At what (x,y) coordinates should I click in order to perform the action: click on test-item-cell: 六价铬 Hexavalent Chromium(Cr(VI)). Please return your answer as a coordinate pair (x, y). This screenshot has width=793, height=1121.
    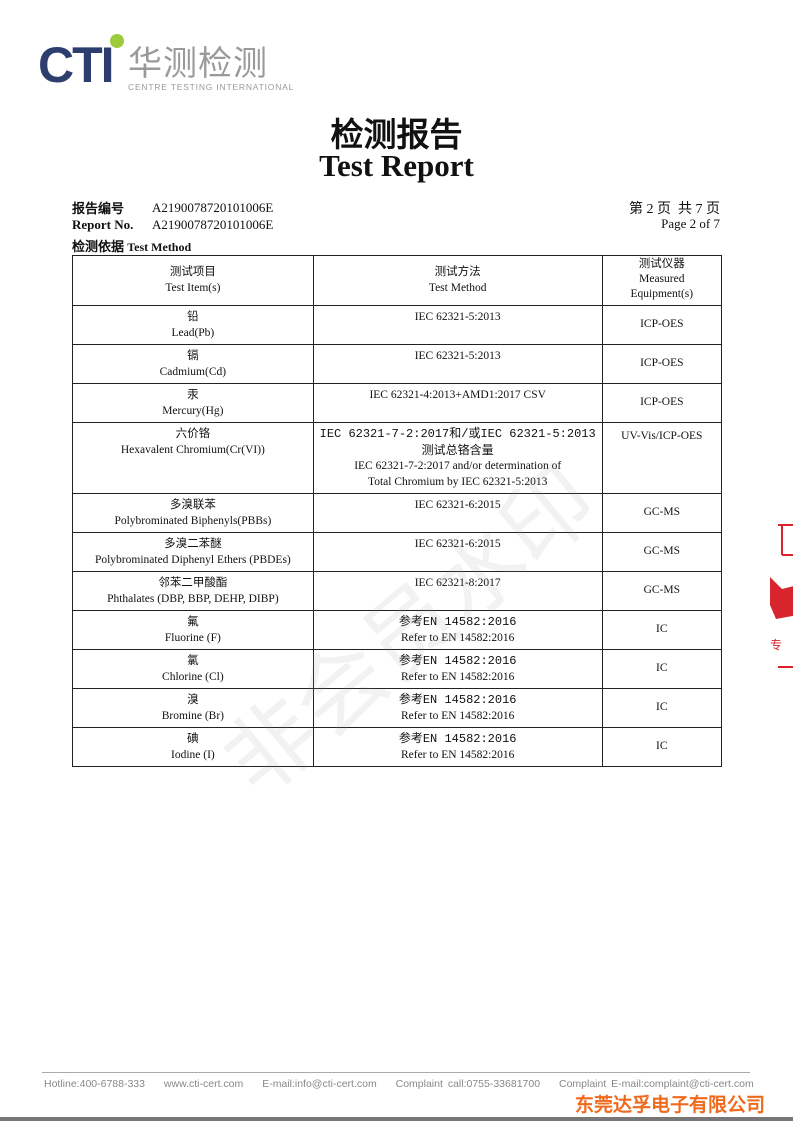
    Looking at the image, I should click on (193, 458).